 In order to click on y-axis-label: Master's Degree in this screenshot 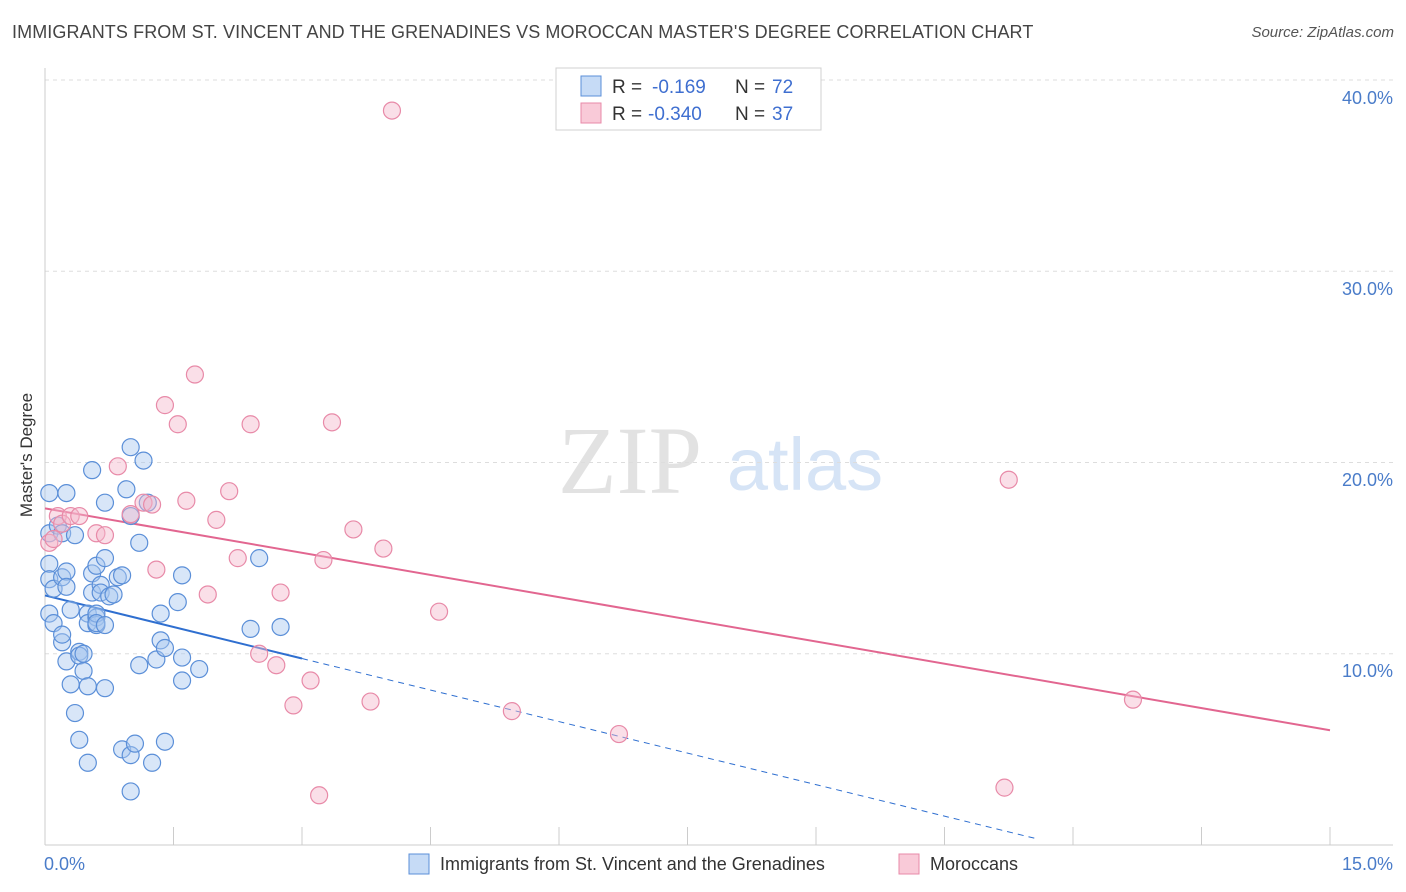, I will do `click(26, 455)`.